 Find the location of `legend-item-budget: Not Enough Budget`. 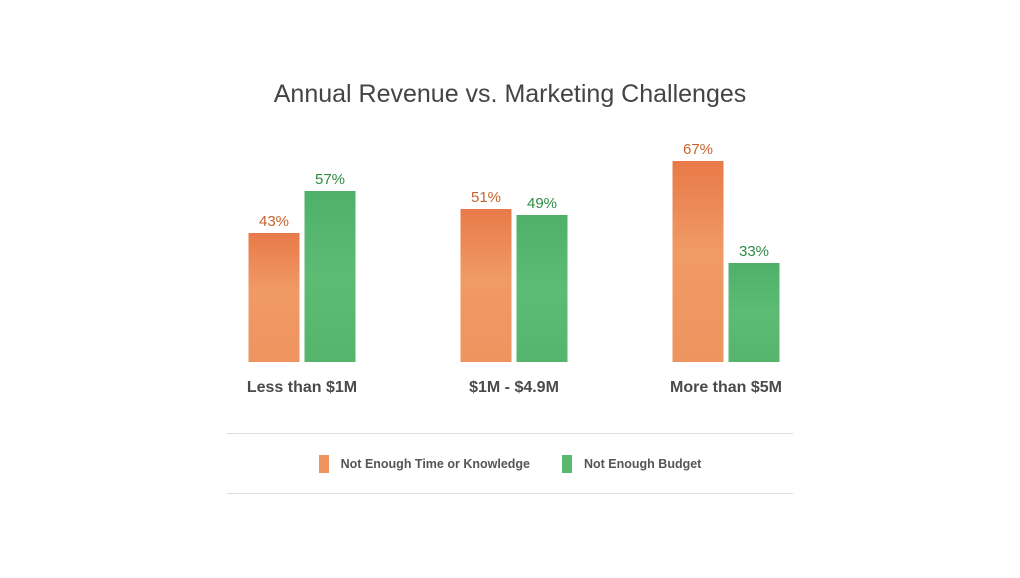

legend-item-budget: Not Enough Budget is located at coordinates (631, 464).